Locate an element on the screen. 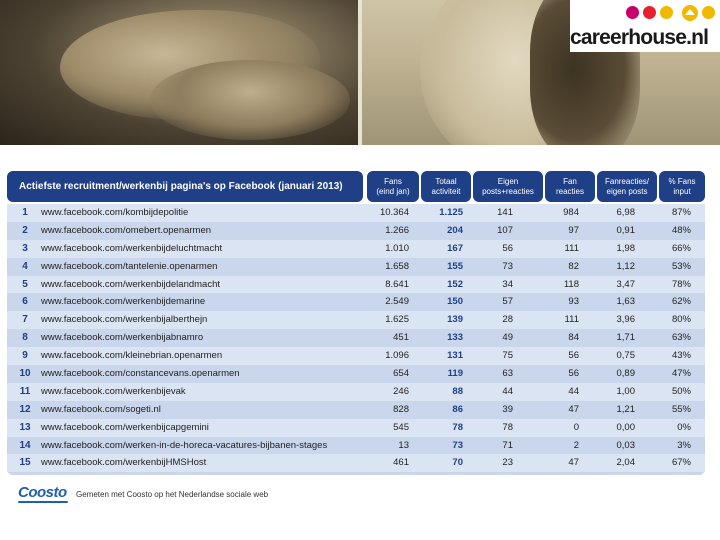 This screenshot has height=540, width=720. row-fans: 461 is located at coordinates (401, 463).